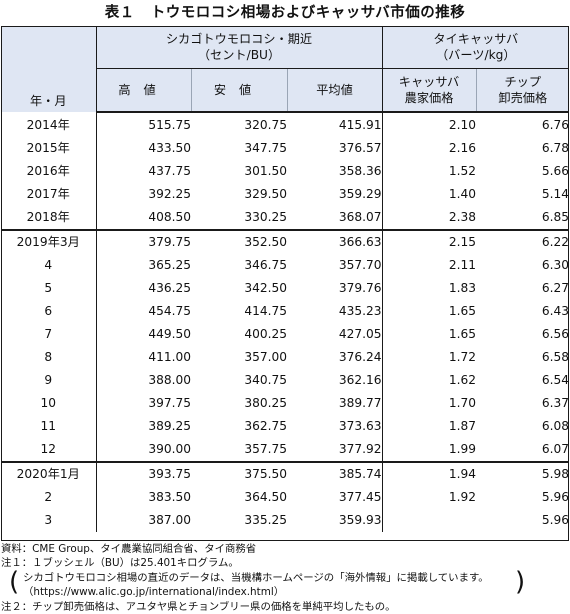  Describe the element at coordinates (169, 148) in the screenshot. I see `high-cell: 433.50` at that location.